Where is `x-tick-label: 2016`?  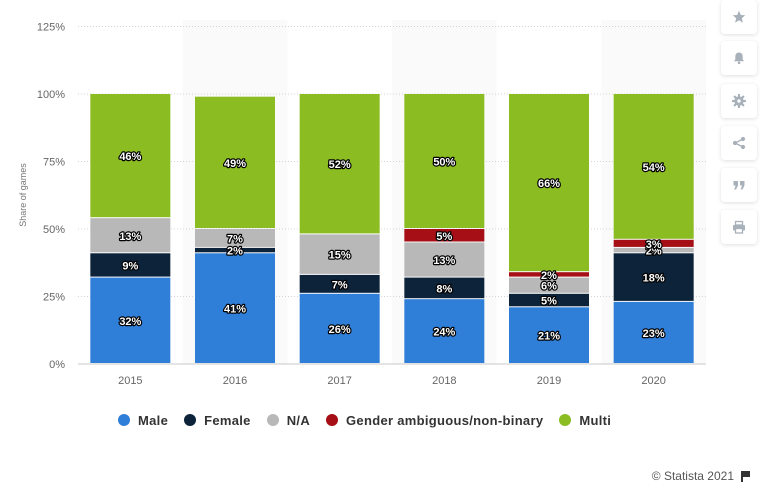
x-tick-label: 2016 is located at coordinates (235, 381).